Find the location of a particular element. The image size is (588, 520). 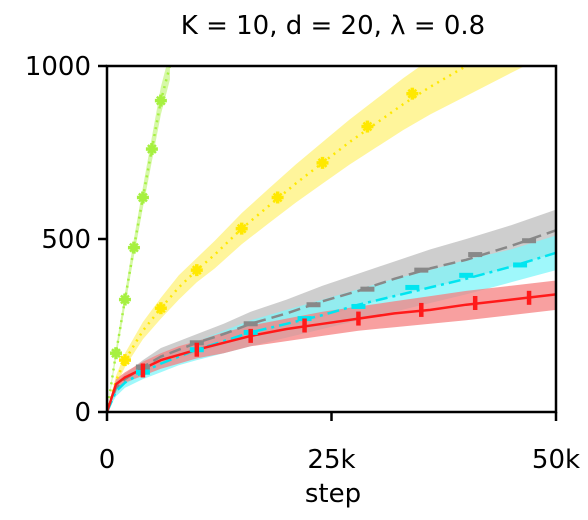

x-axis-label: step is located at coordinates (333, 494).